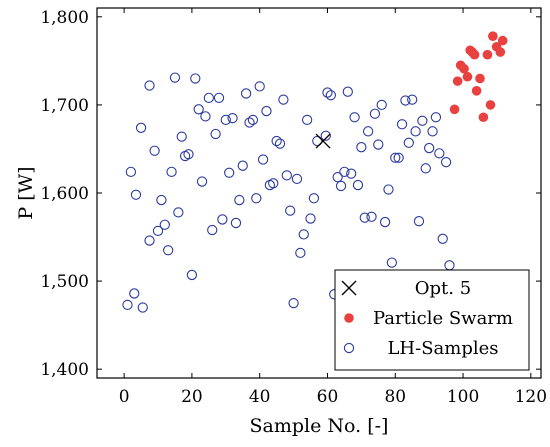  I want to click on legend-label-particle-swarm: Particle Swarm, so click(443, 318).